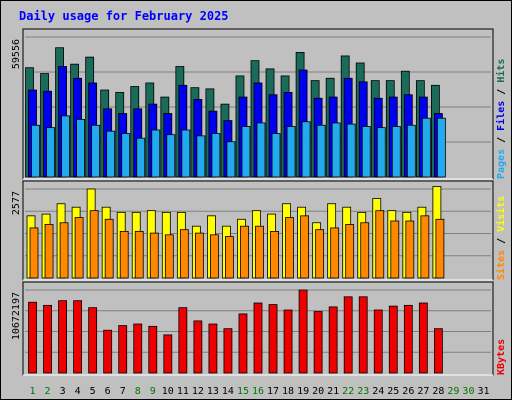 Image resolution: width=512 pixels, height=400 pixels. What do you see at coordinates (438, 391) in the screenshot?
I see `x-tick-label: 28` at bounding box center [438, 391].